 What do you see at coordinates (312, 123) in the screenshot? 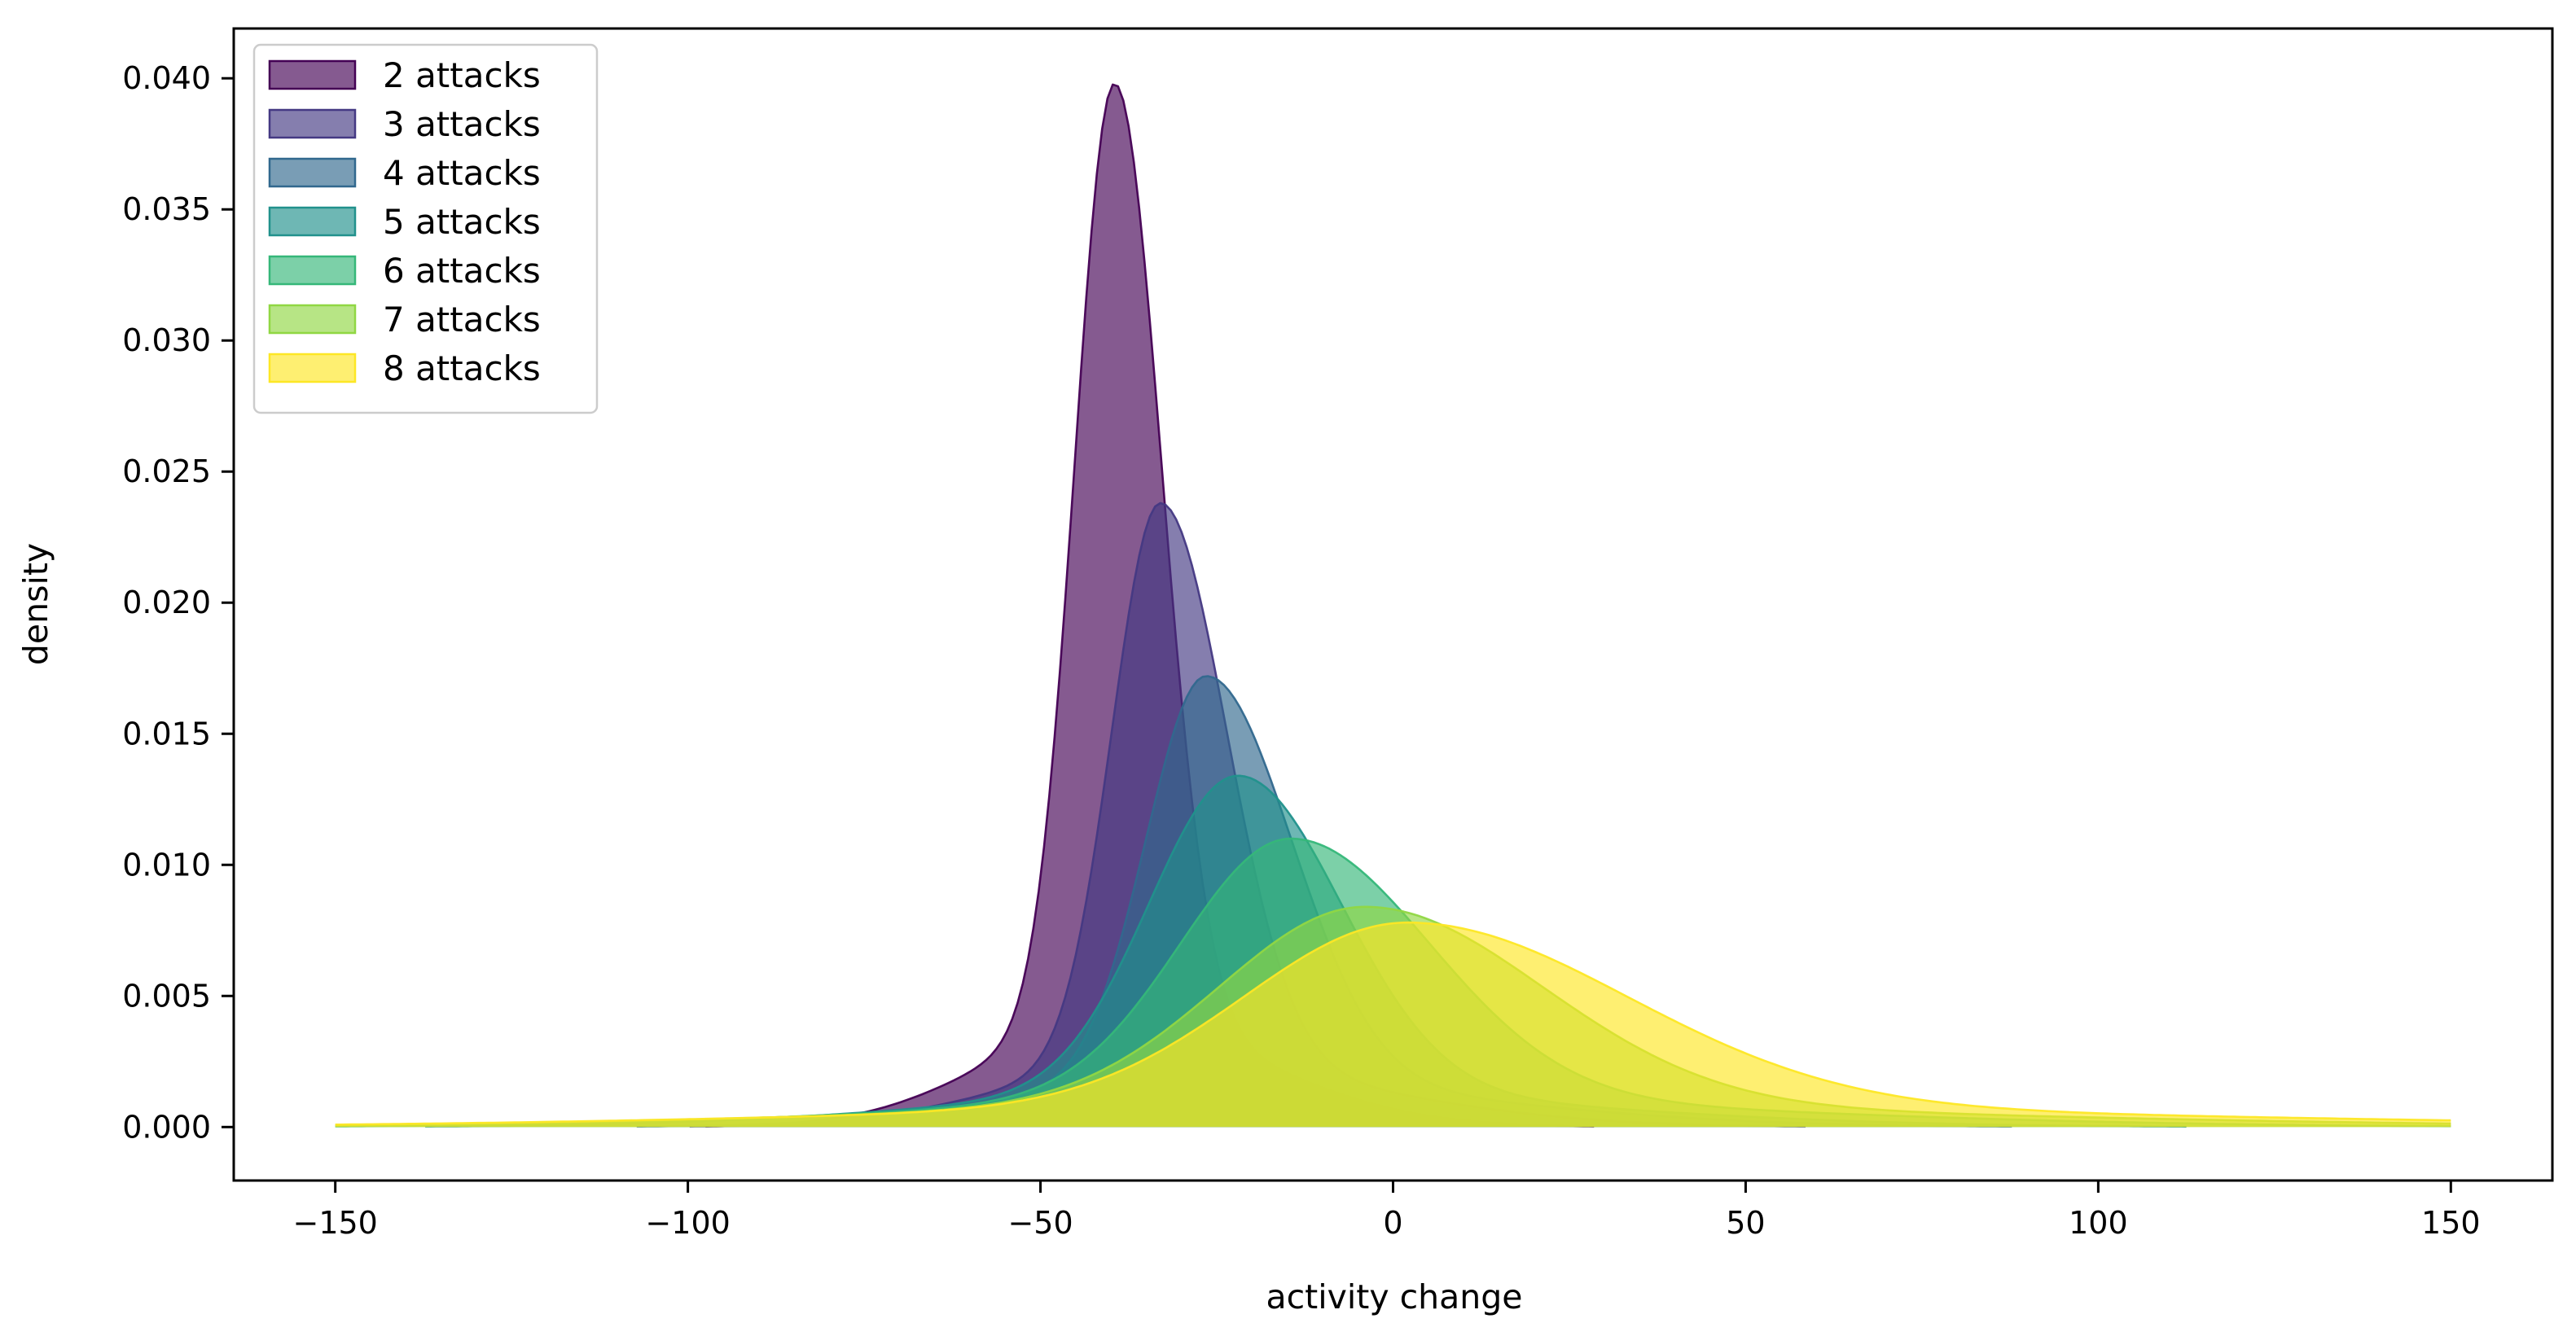
I see `legend-swatch-3-attacks` at bounding box center [312, 123].